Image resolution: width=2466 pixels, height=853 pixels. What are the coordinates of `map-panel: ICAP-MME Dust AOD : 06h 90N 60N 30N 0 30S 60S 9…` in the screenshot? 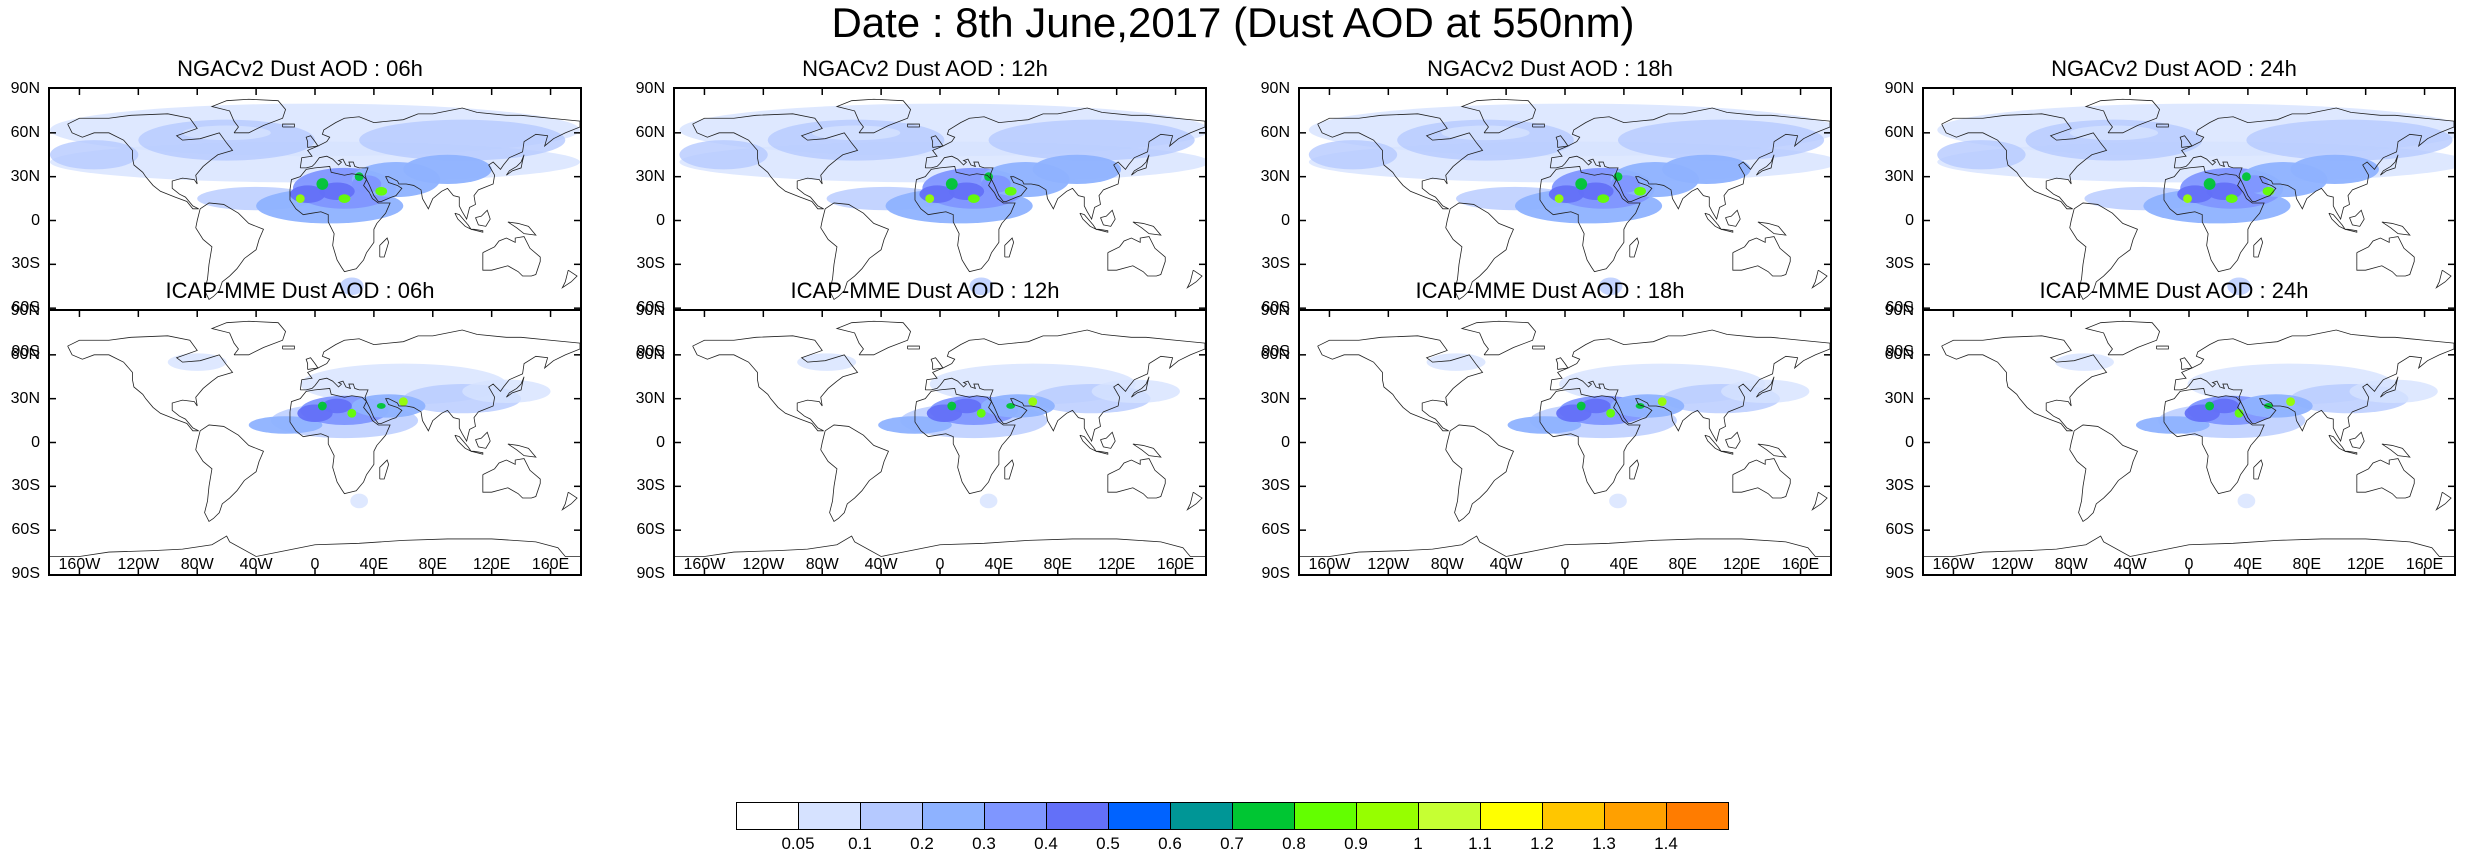 It's located at (300, 430).